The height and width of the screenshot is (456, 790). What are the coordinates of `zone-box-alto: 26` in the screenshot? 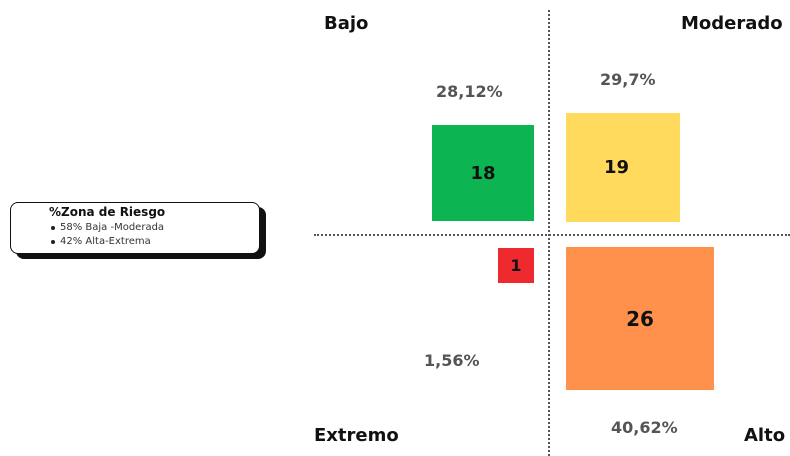 It's located at (640, 318).